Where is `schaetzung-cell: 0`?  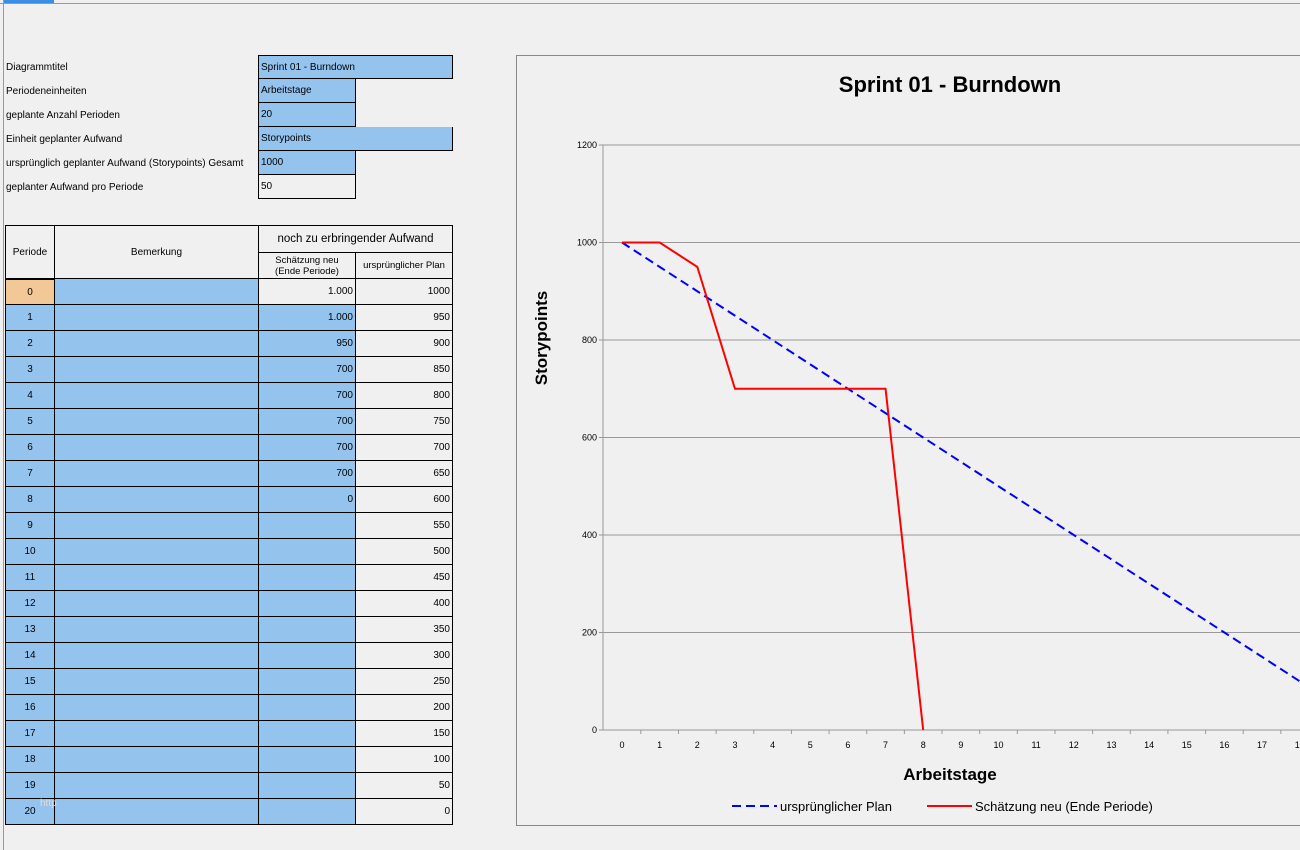
schaetzung-cell: 0 is located at coordinates (307, 499).